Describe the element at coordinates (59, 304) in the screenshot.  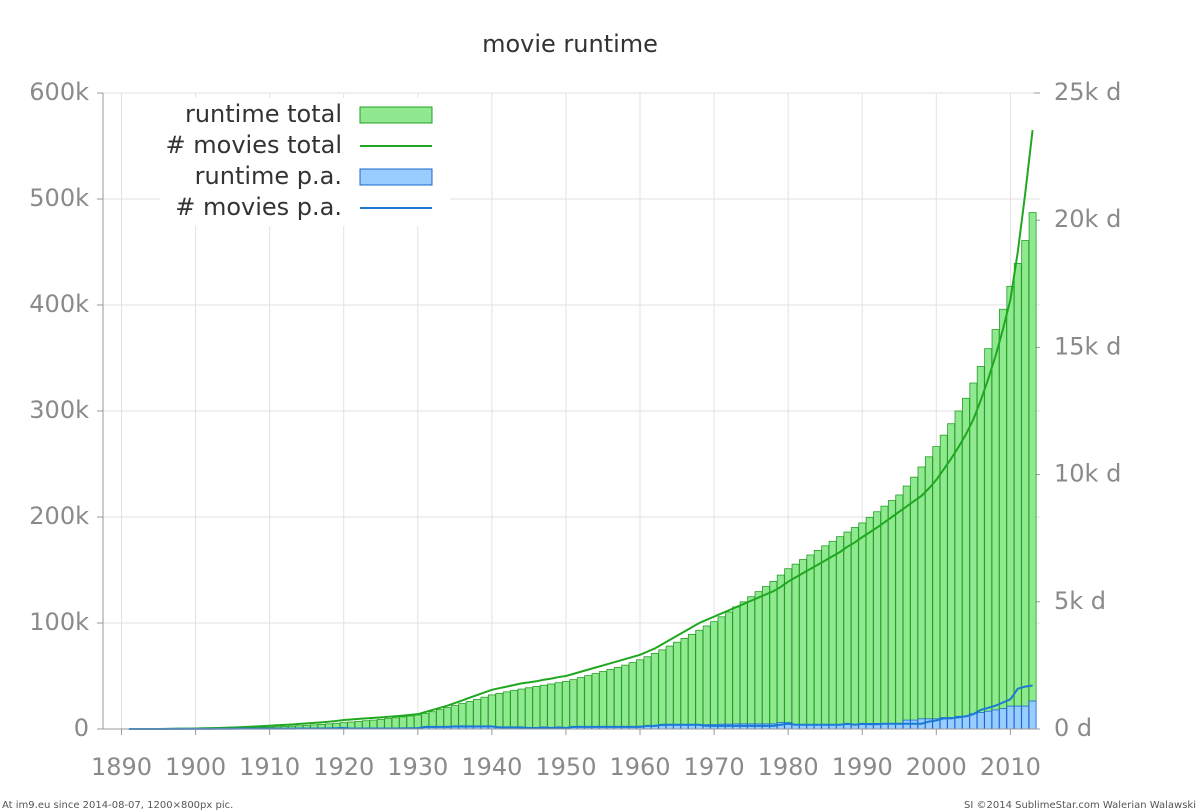
I see `y-tick-label: 400k` at that location.